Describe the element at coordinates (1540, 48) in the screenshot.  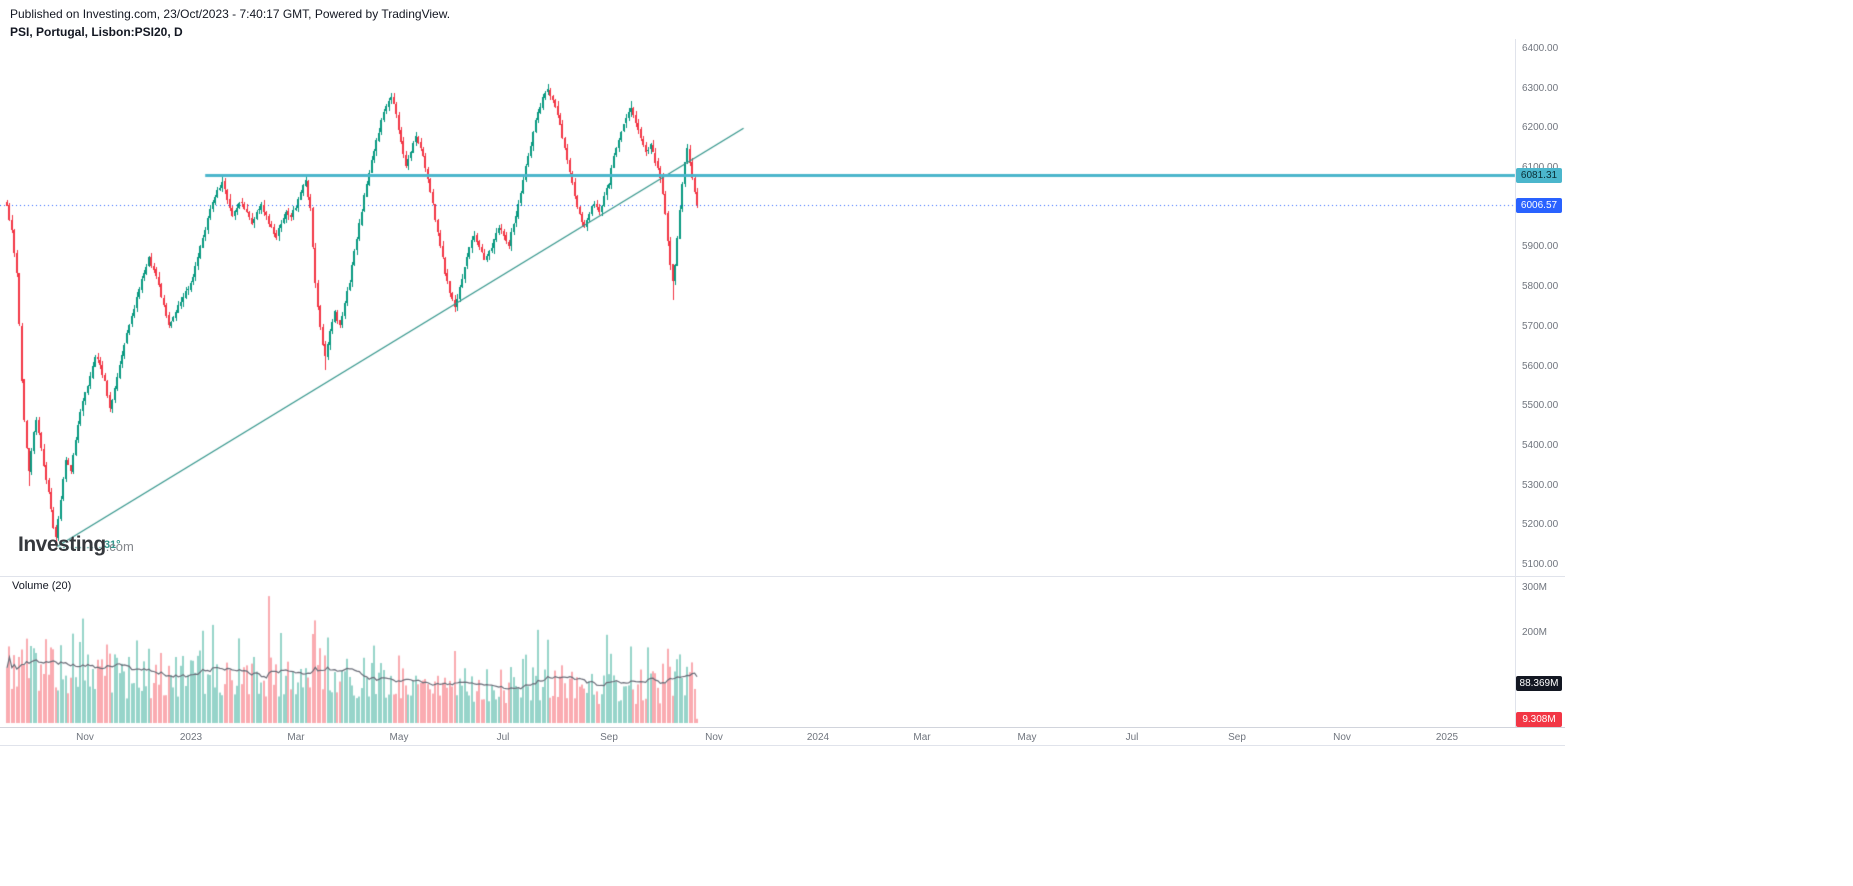
I see `price-tick-label: 6400.00` at that location.